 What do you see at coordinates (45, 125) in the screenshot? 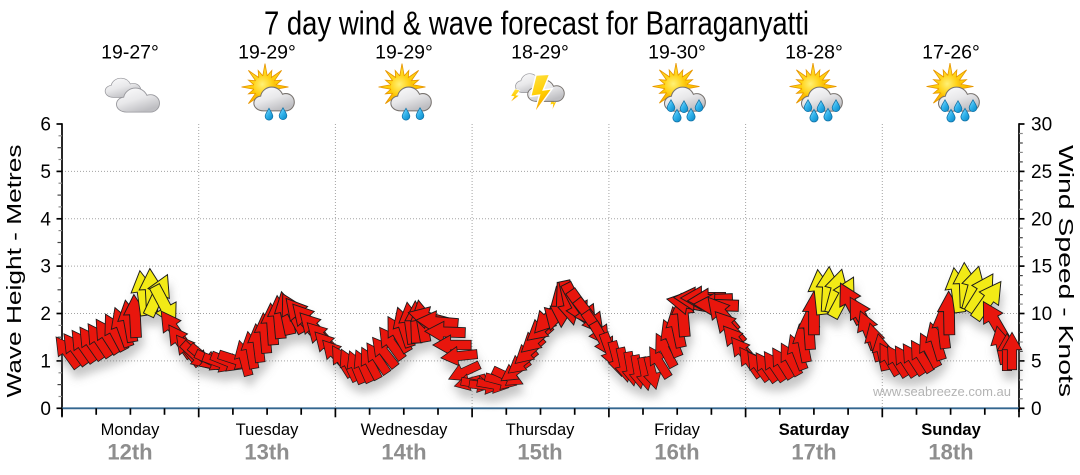
I see `svg-text: 6` at bounding box center [45, 125].